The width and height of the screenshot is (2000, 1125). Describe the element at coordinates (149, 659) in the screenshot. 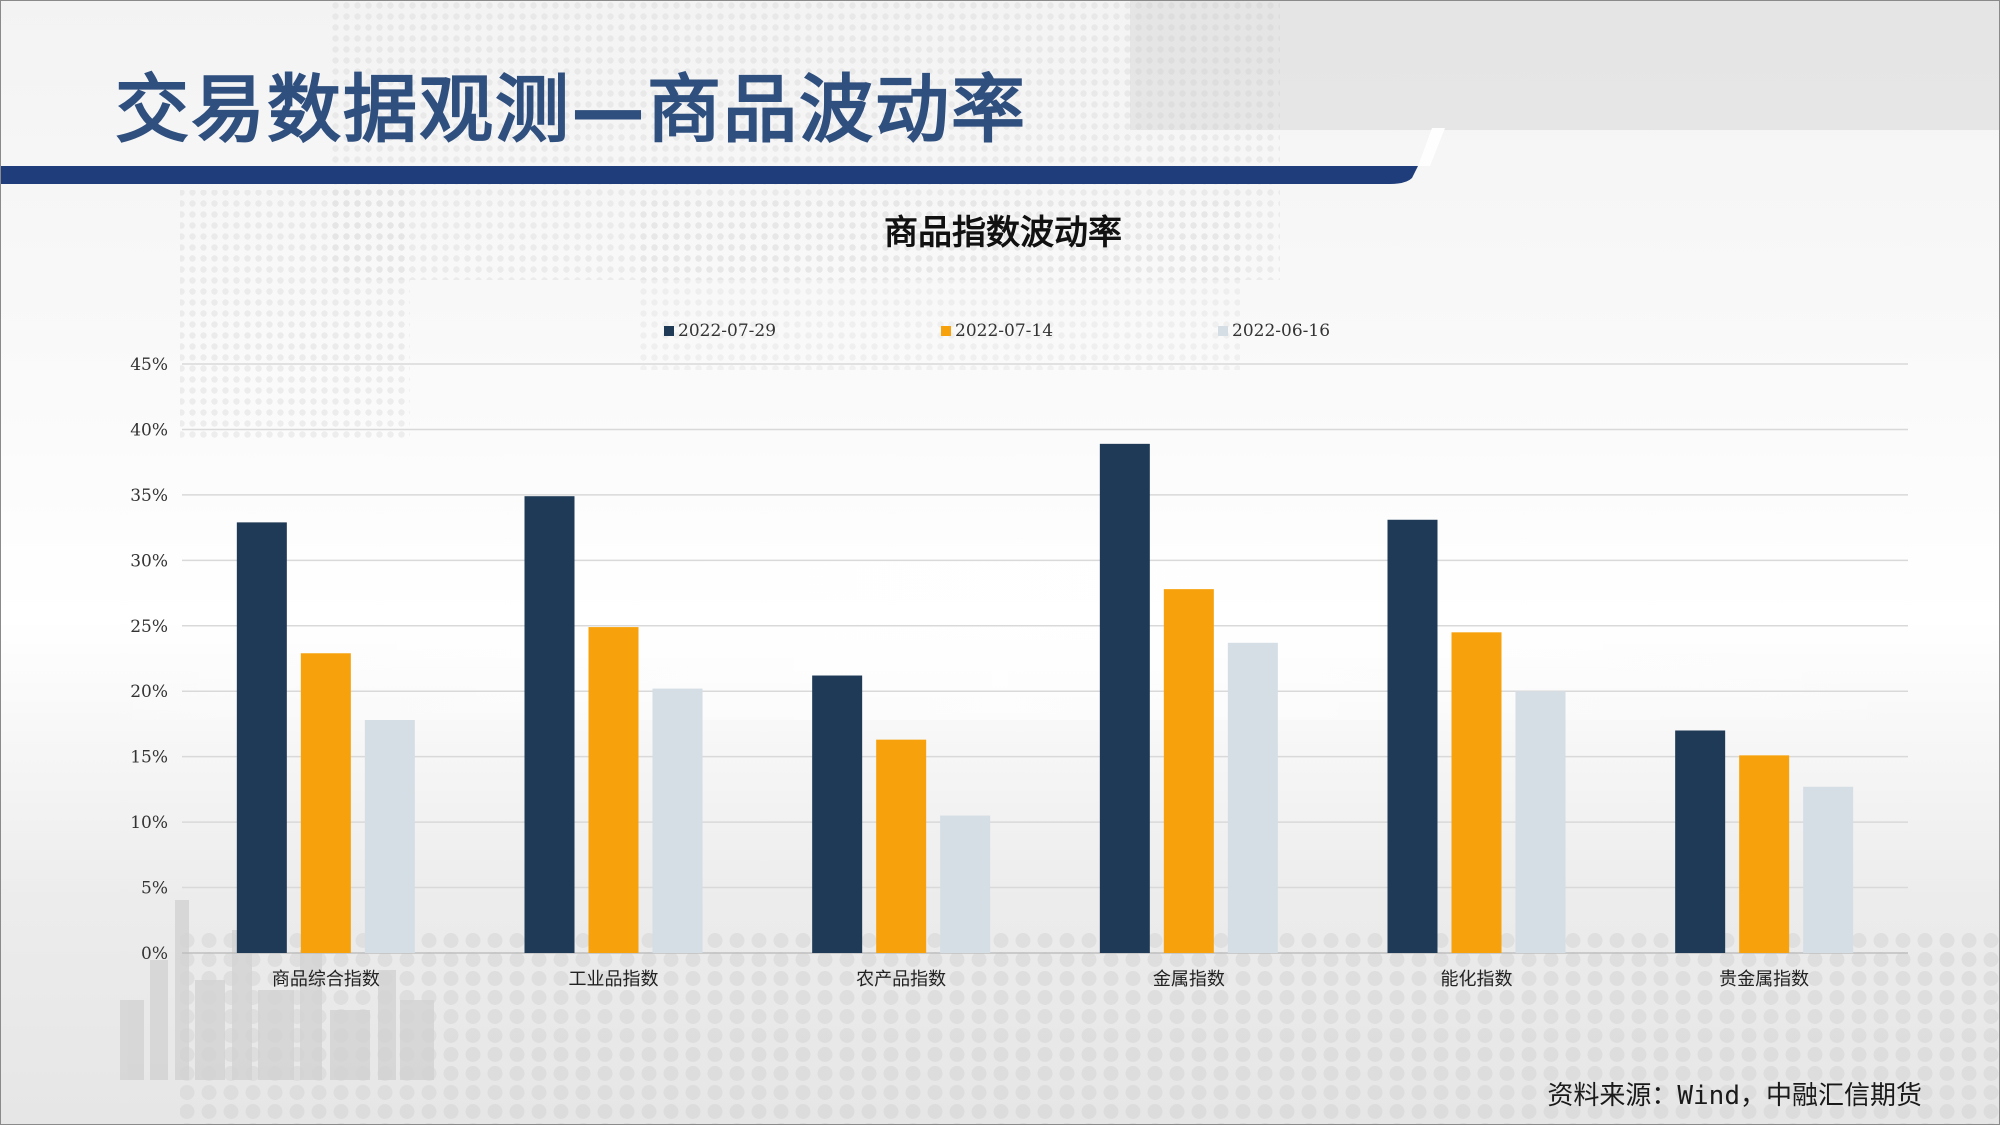

I see `chart-y-axis: 0% 5% 10% 15% 20% 25% 30% 35% 40% 45%` at that location.